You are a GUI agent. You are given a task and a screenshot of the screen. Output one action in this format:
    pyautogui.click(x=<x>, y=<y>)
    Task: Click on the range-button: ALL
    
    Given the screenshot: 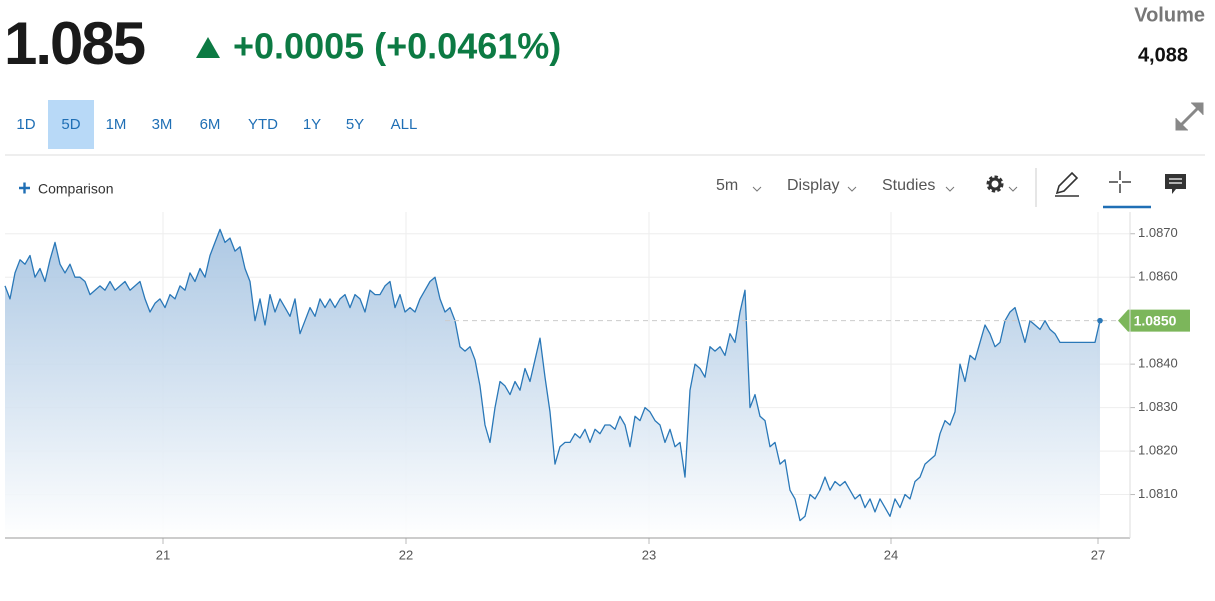 What is the action you would take?
    pyautogui.click(x=404, y=124)
    